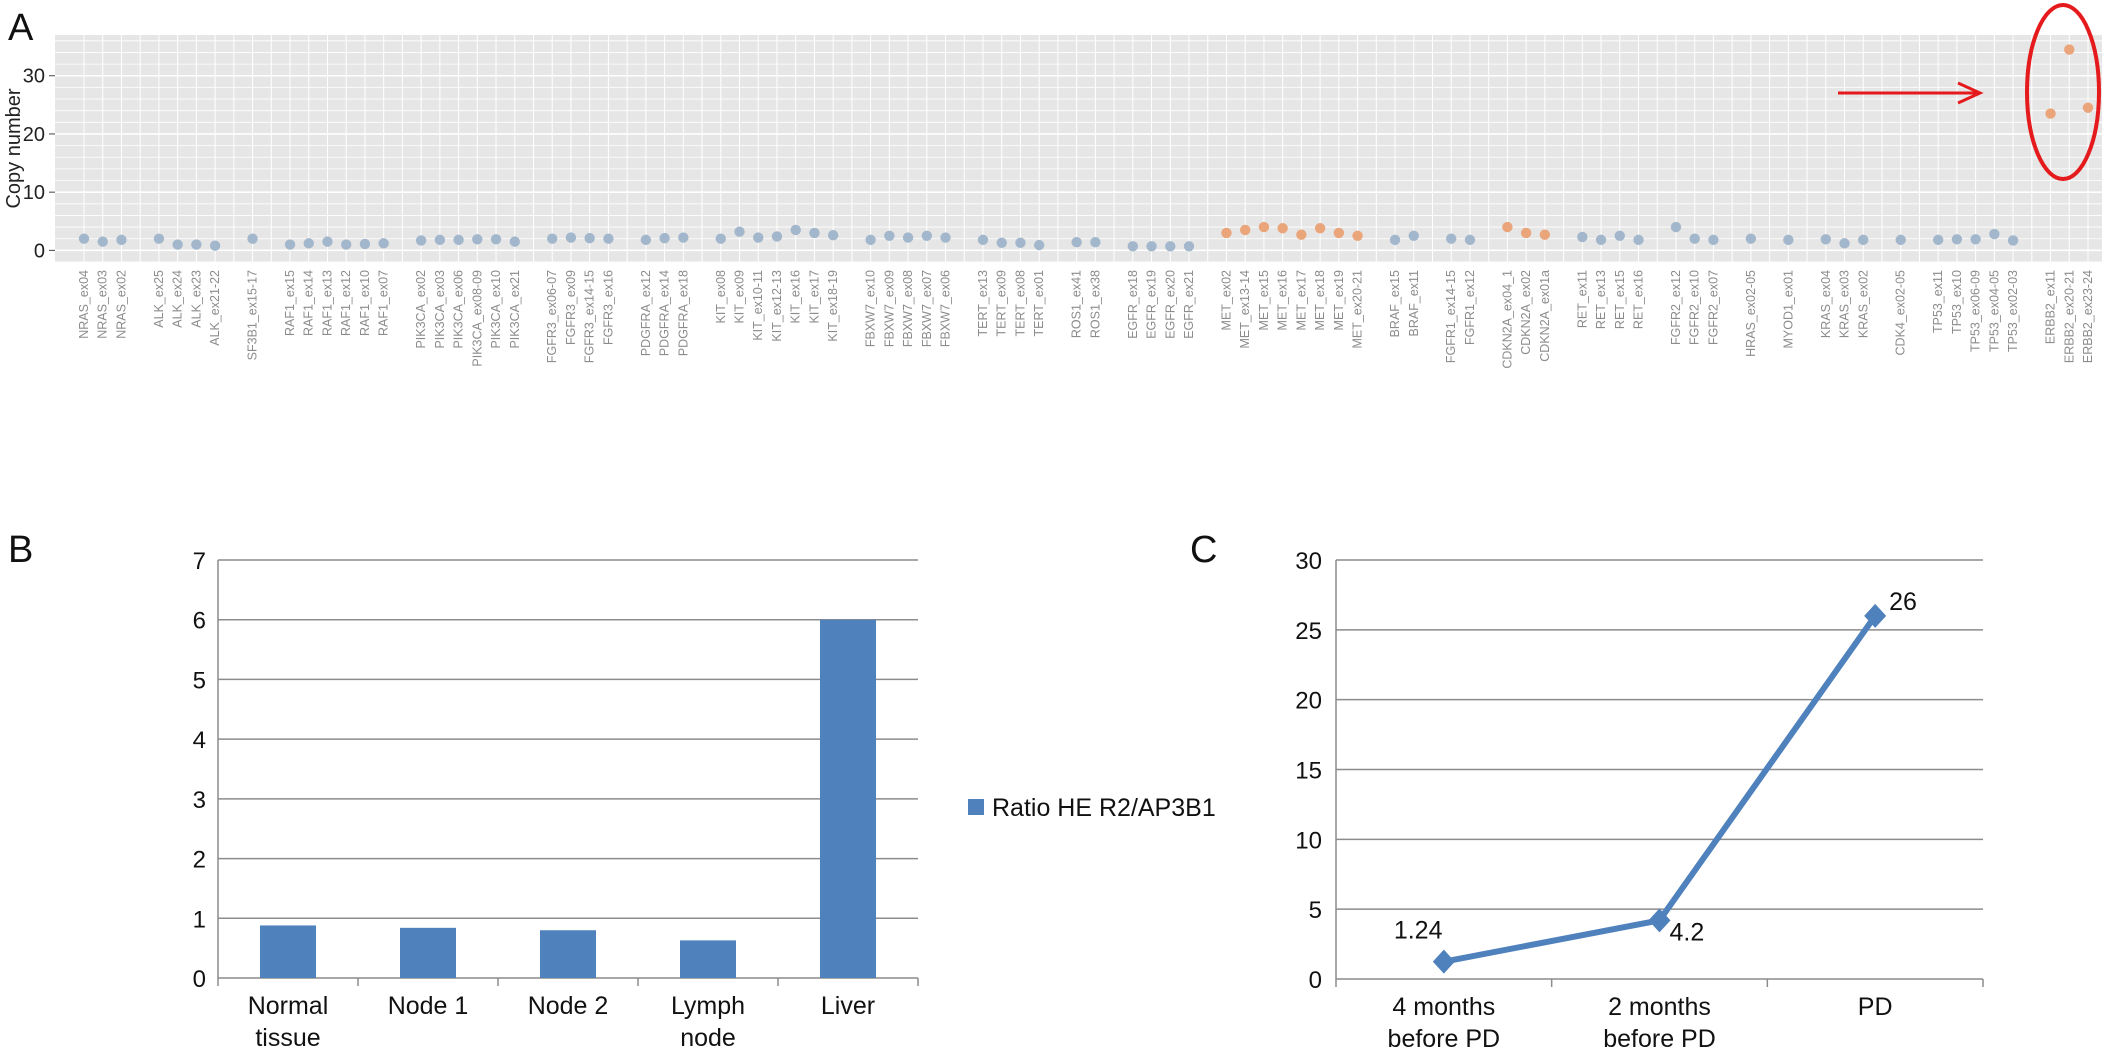 The image size is (2102, 1056). I want to click on data-label-c: 1.24, so click(1418, 931).